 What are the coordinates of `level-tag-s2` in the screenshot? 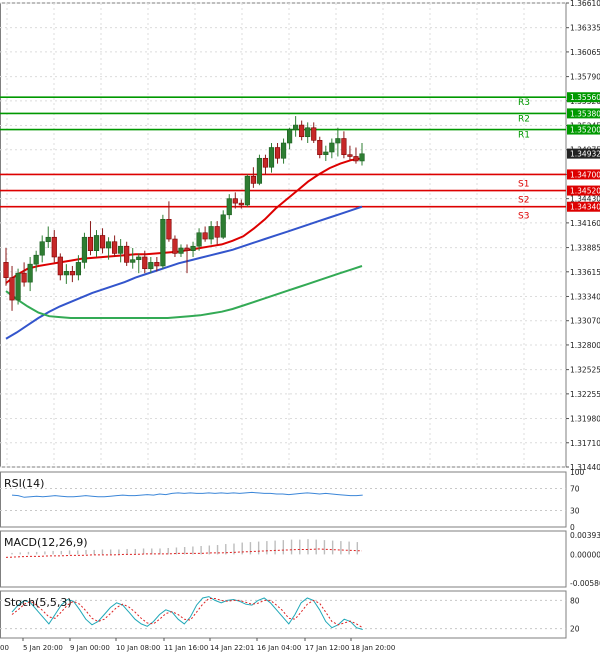 It's located at (583, 190).